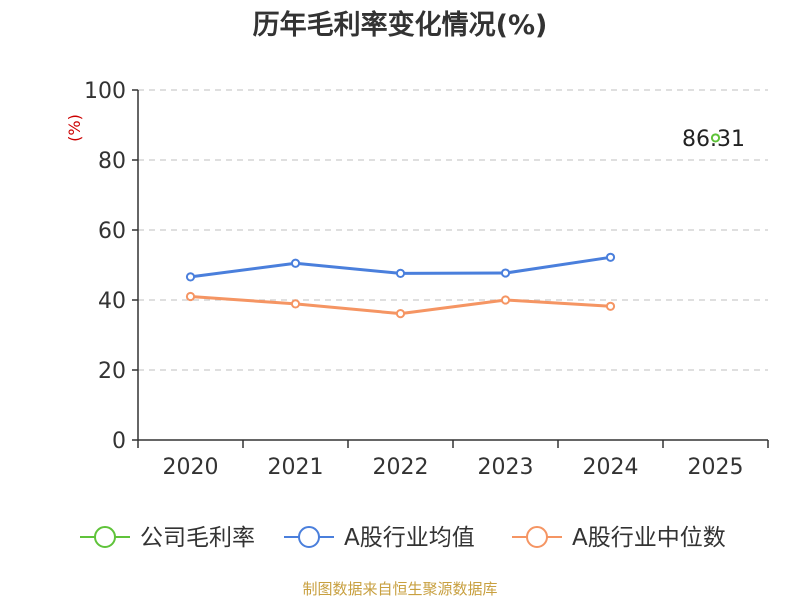 The height and width of the screenshot is (600, 800). I want to click on y-tick-label: 40, so click(112, 301).